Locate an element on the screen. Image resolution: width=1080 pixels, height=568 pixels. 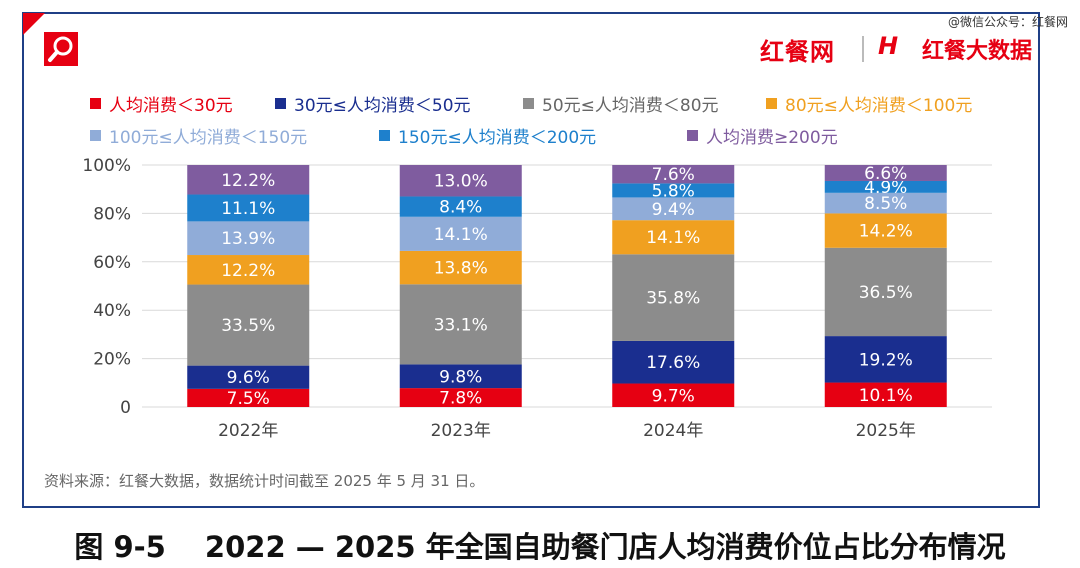
data-label: 13.8% is located at coordinates (461, 269).